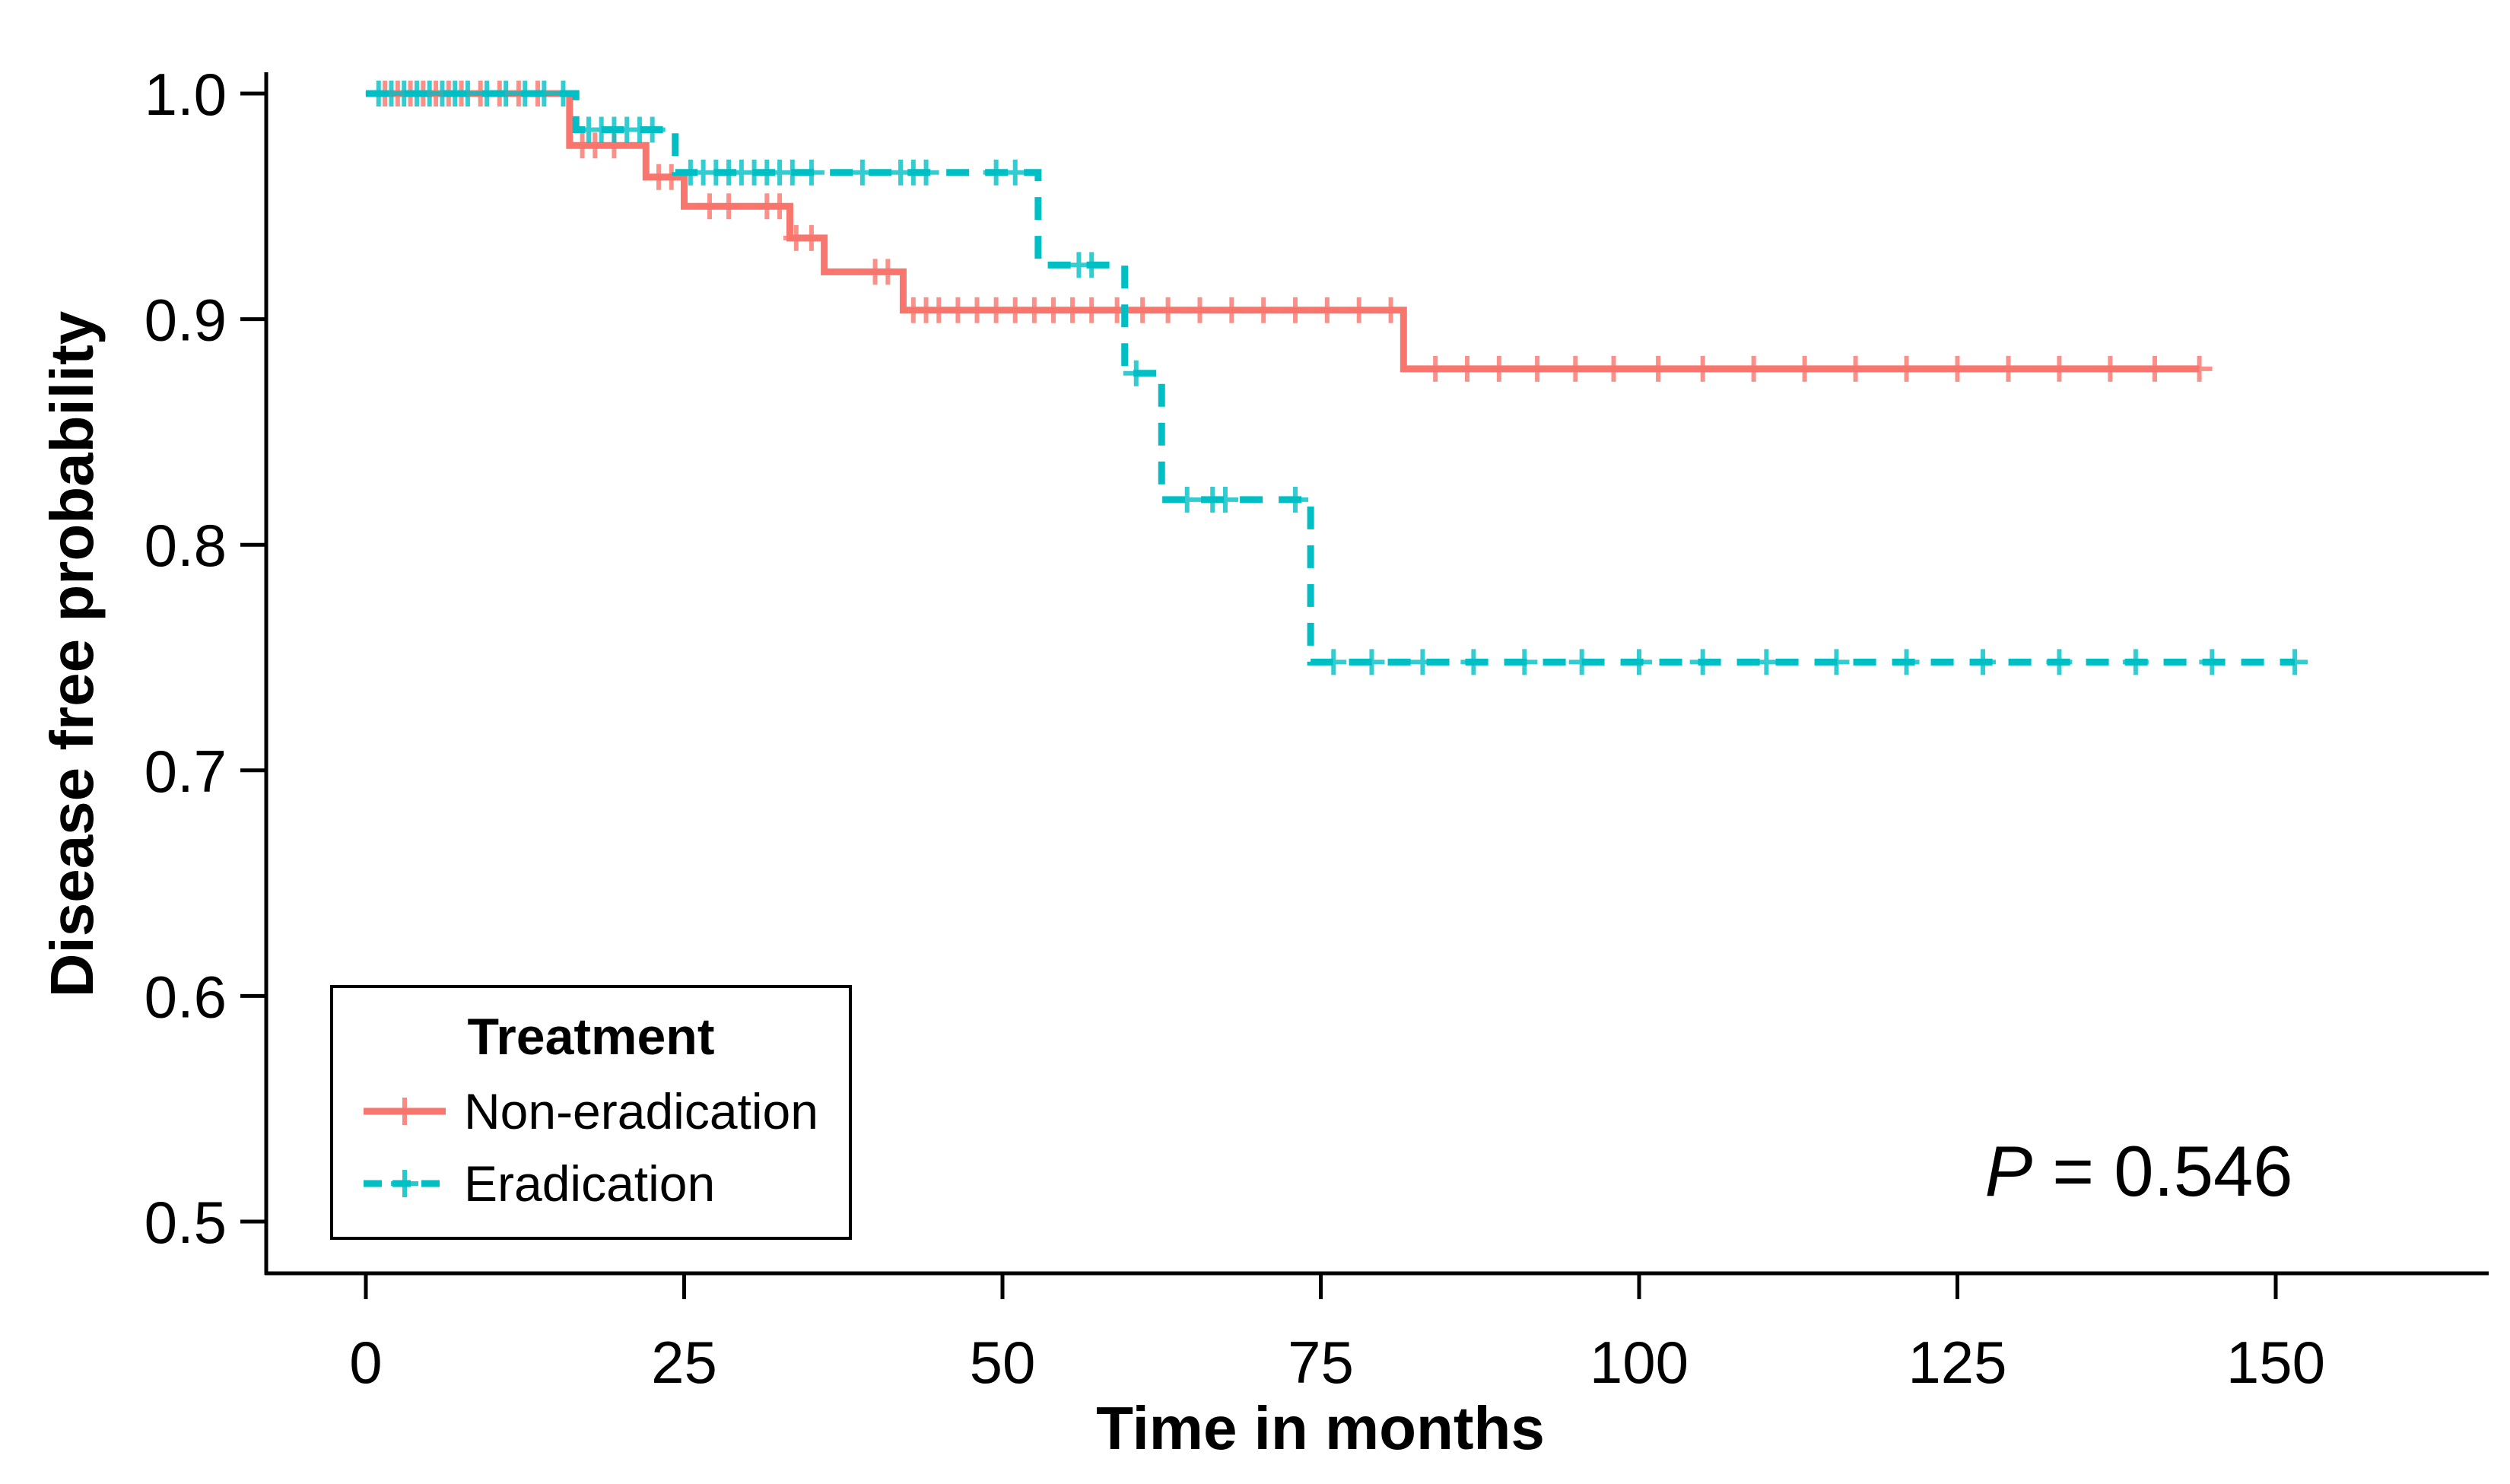 This screenshot has width=2510, height=1484. I want to click on x-tick-label: 50, so click(1003, 1362).